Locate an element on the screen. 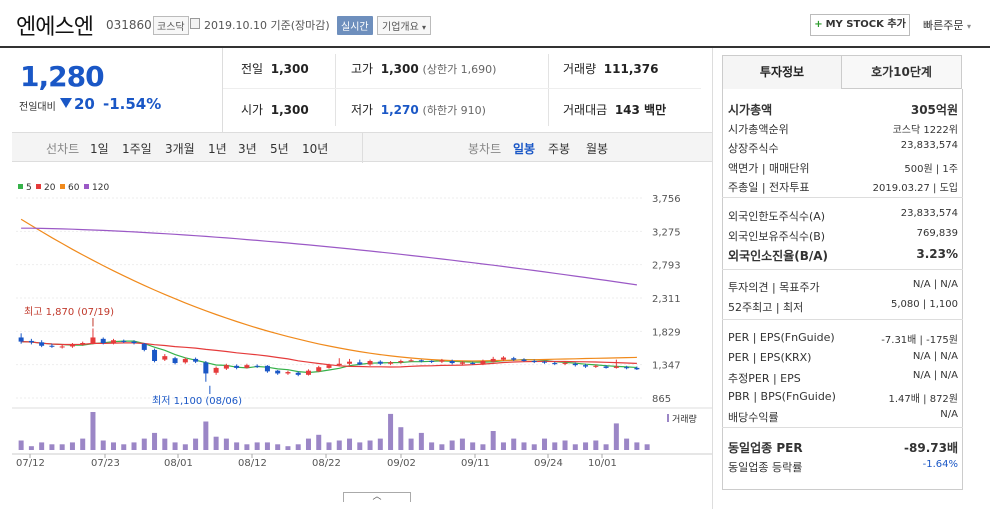  info-row: 주총일 | 전자투표 2019.03.27 | 도입 is located at coordinates (843, 188).